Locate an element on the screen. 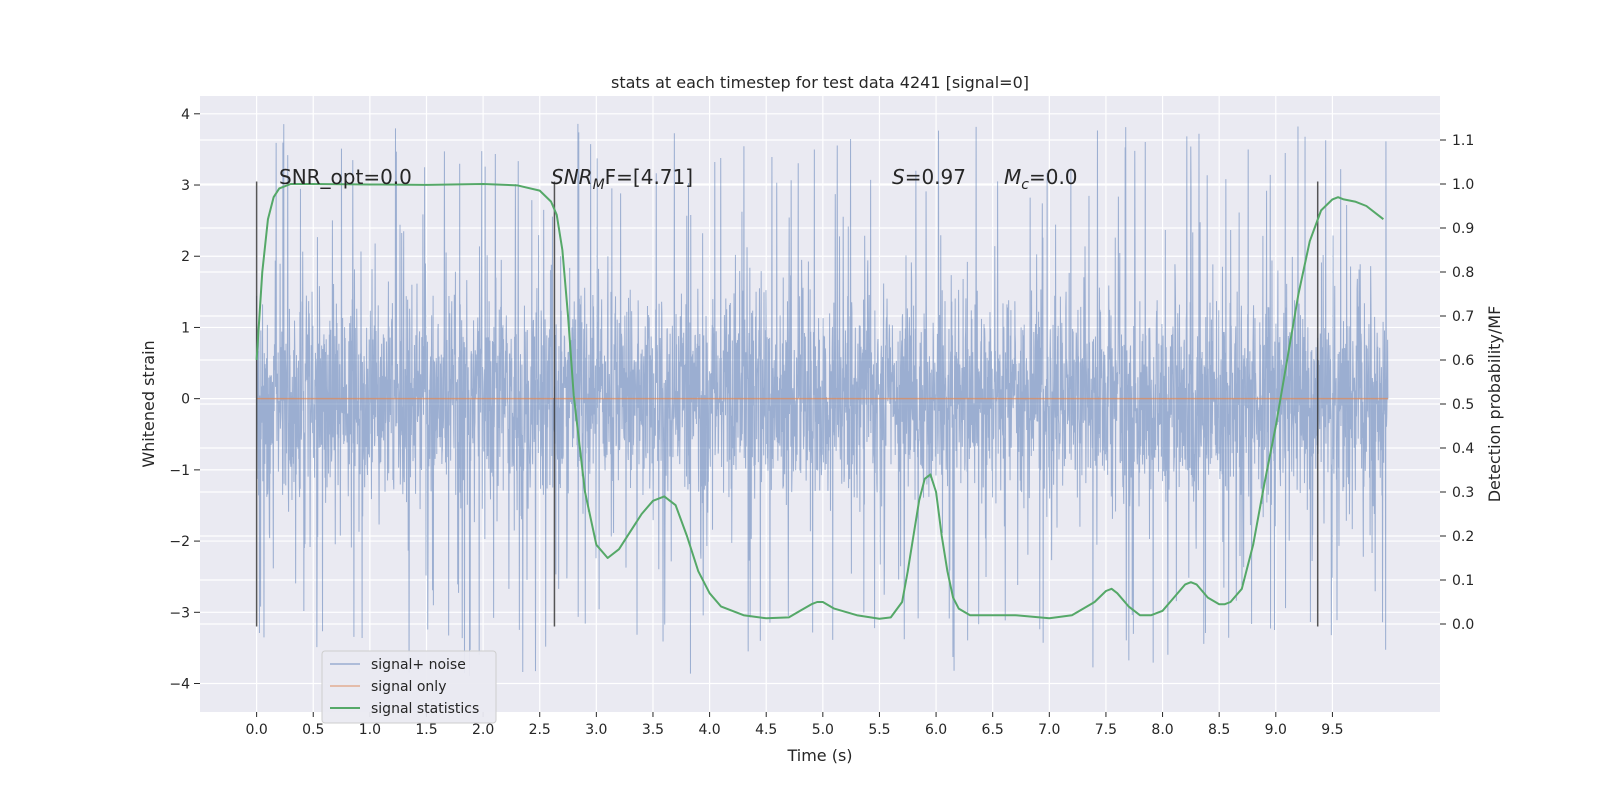  x-tick-label-15: 7.5 is located at coordinates (1106, 730).